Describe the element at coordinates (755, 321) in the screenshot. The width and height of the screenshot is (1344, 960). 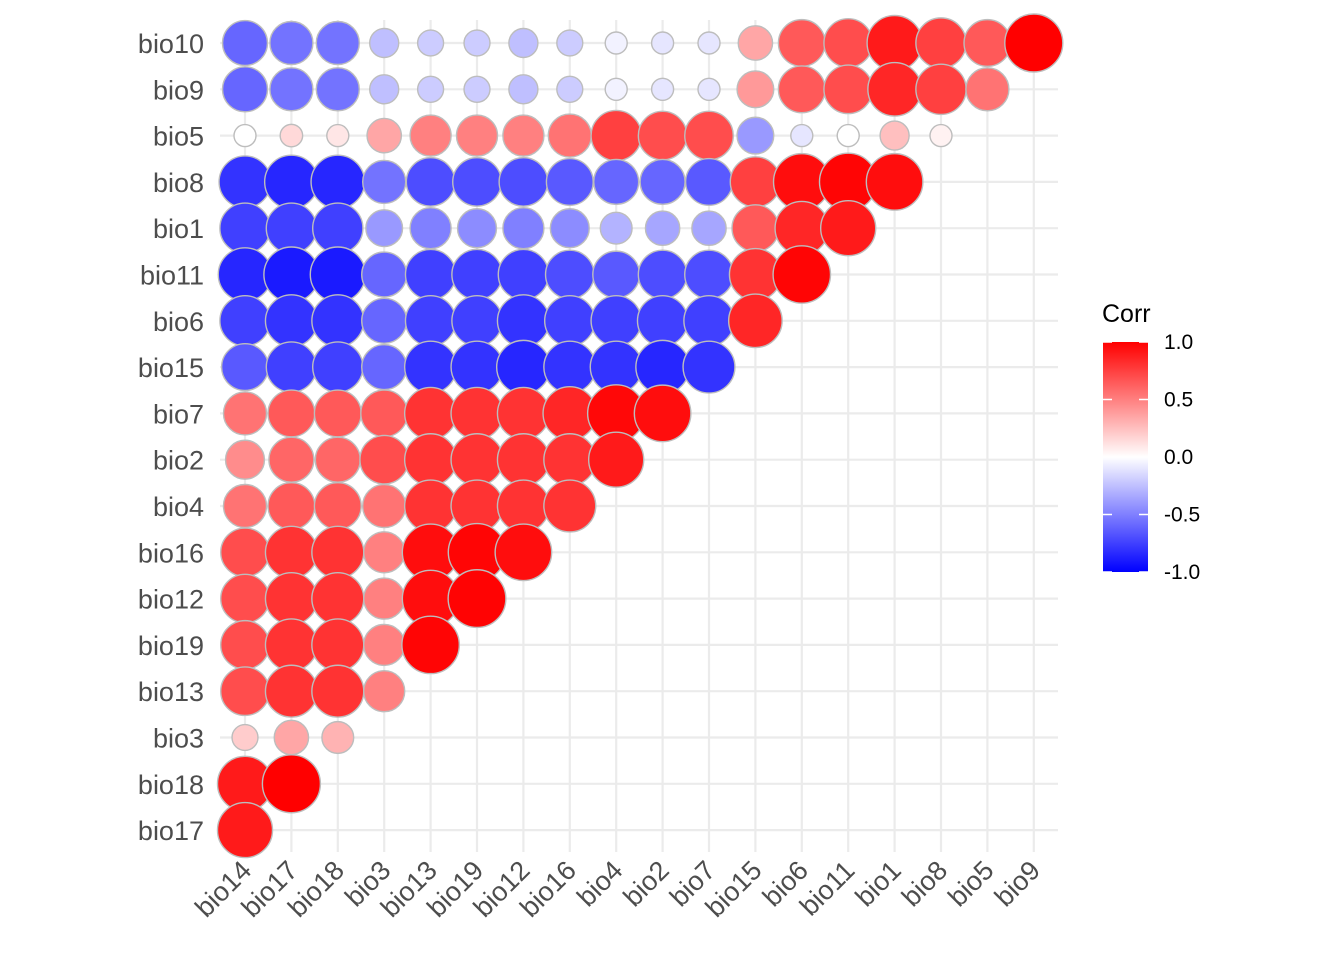
I see `corr-cell-bio6-bio15` at that location.